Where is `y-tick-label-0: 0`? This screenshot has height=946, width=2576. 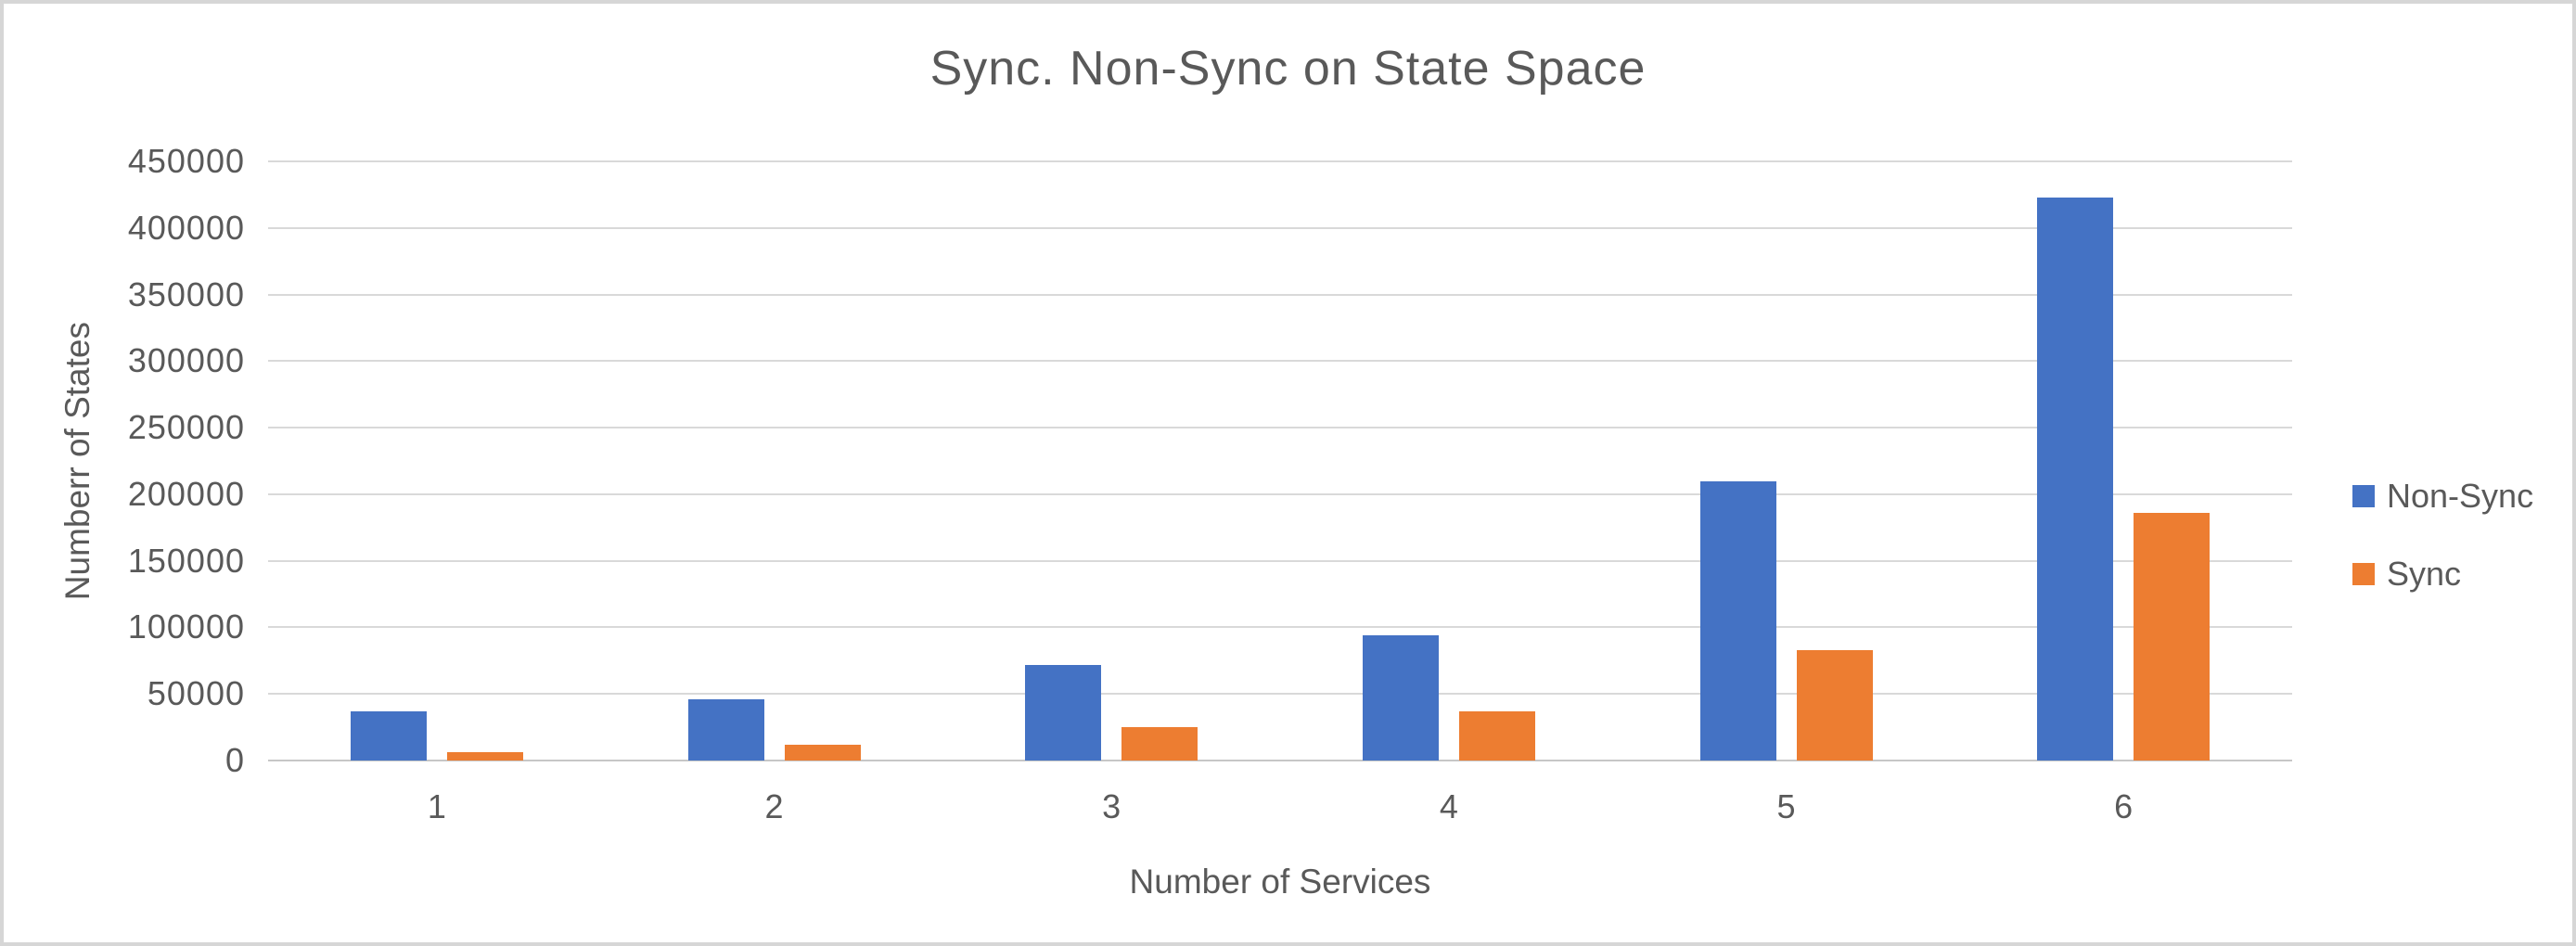 y-tick-label-0: 0 is located at coordinates (234, 760).